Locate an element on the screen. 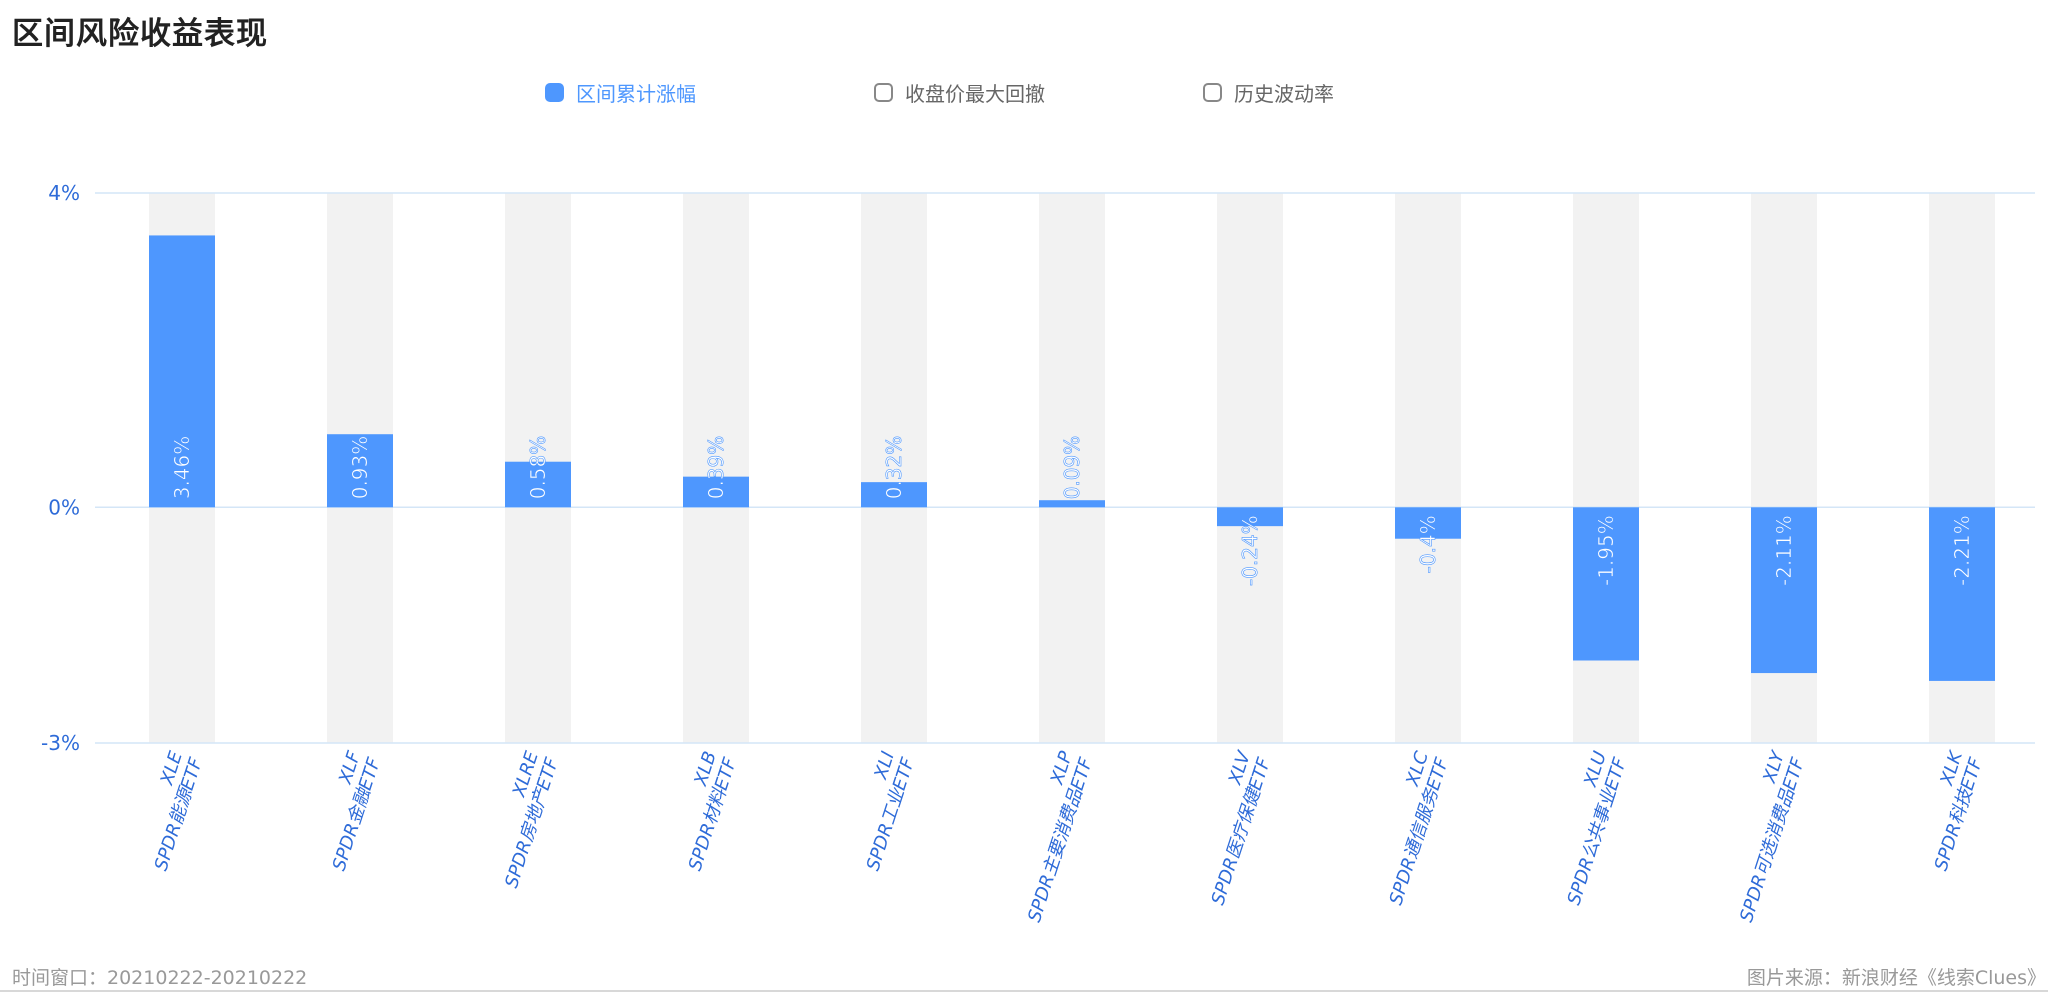 Image resolution: width=2048 pixels, height=994 pixels. data-label: 0.32% is located at coordinates (894, 468).